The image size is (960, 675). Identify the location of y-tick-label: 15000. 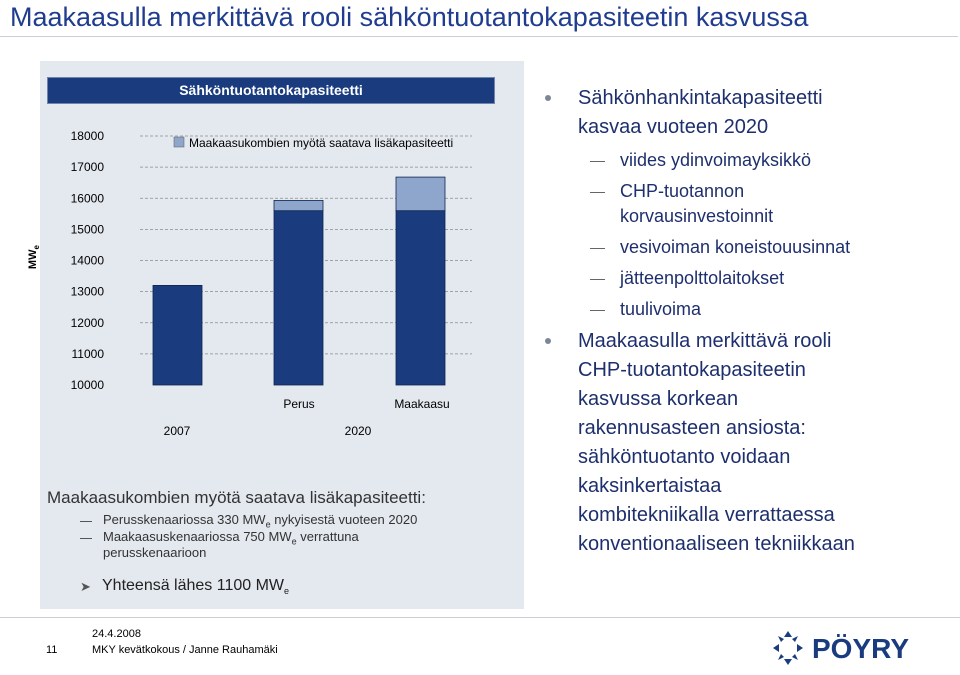
(88, 229).